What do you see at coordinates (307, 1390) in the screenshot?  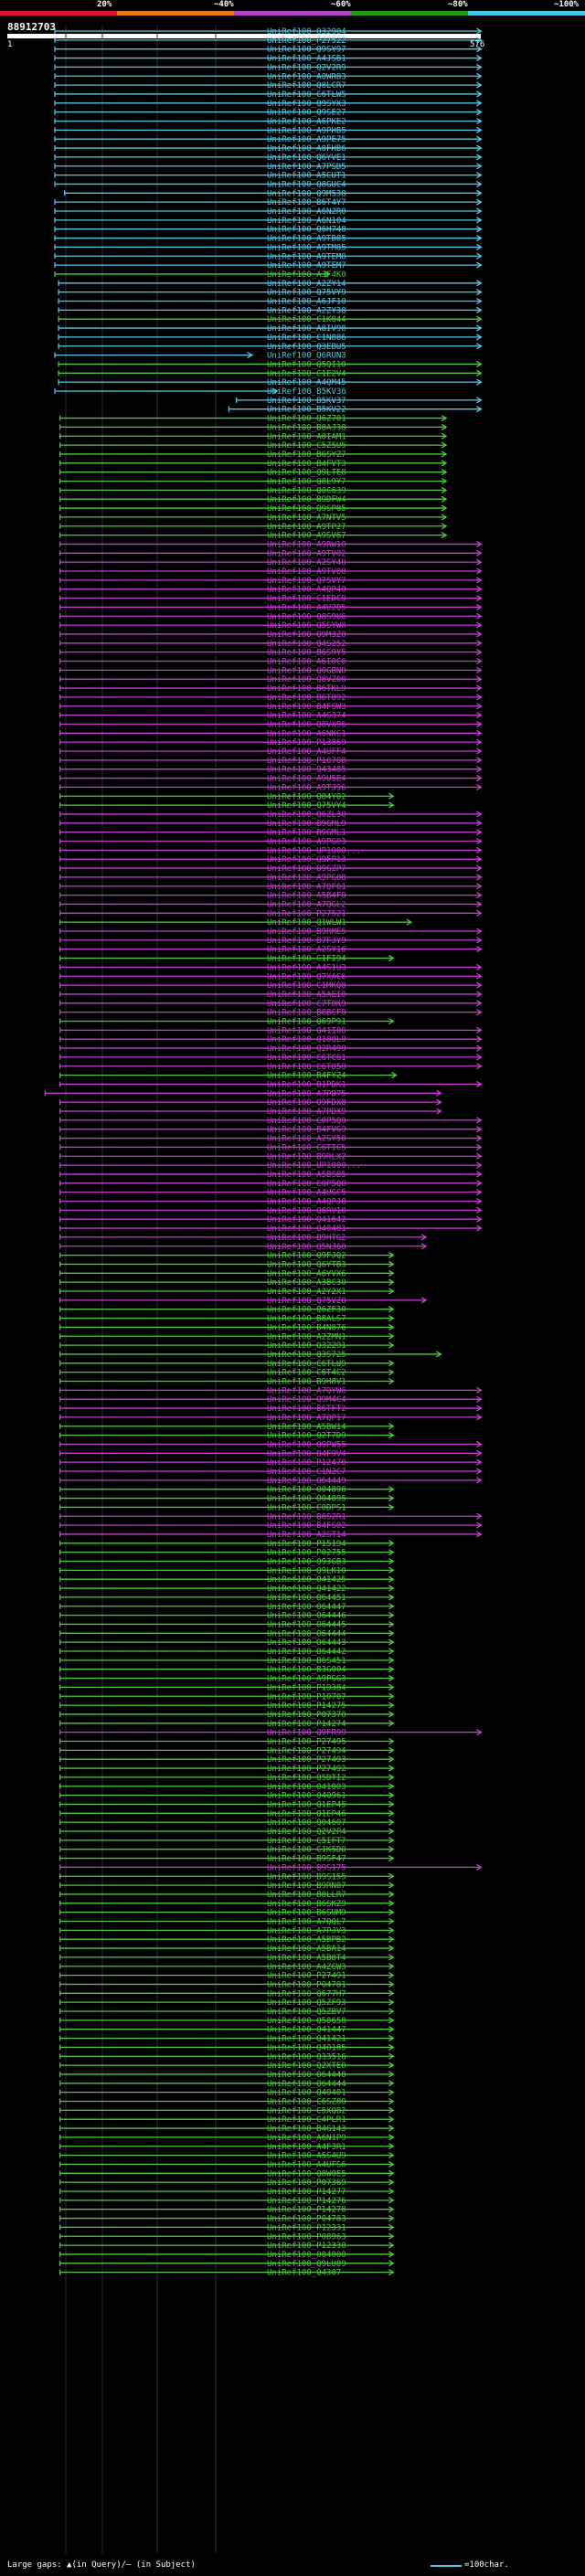 I see `hit-label: UniRef100_A7QYW6` at bounding box center [307, 1390].